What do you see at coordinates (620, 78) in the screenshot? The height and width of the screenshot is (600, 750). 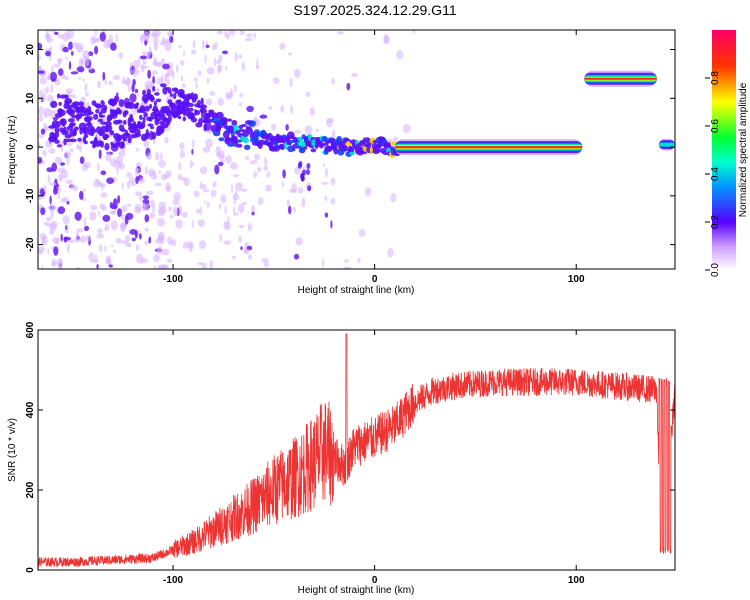 I see `band-layer` at bounding box center [620, 78].